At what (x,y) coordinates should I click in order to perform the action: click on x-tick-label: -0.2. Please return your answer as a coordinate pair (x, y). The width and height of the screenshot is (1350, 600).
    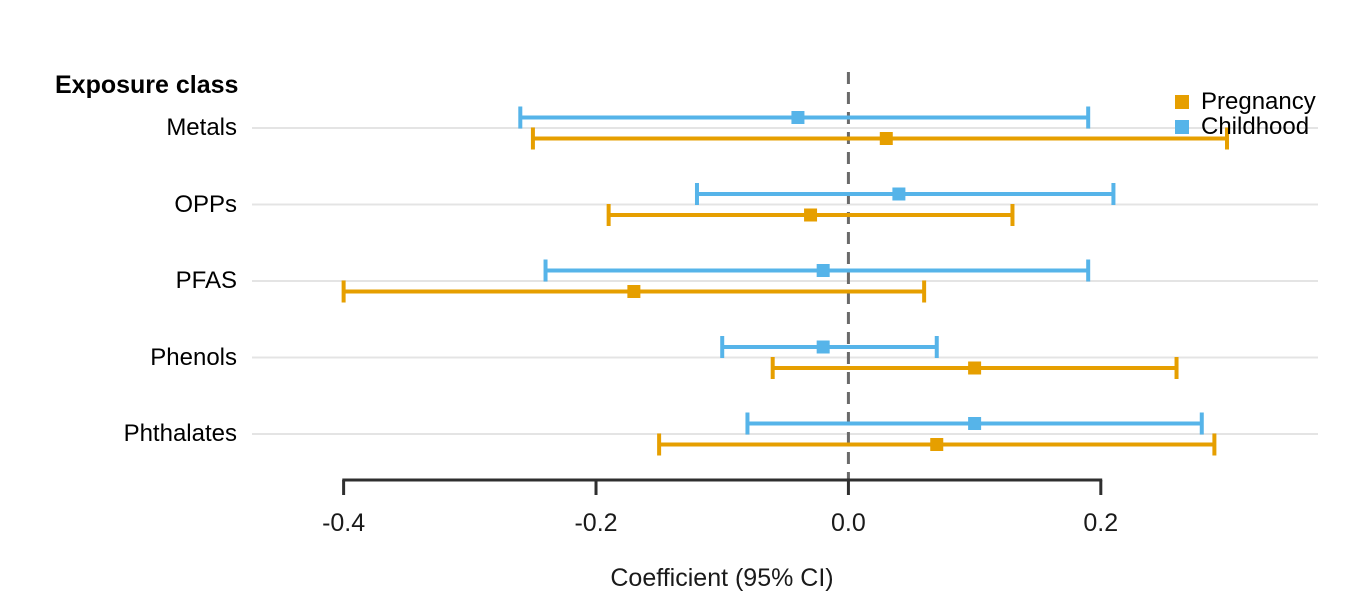
    Looking at the image, I should click on (596, 523).